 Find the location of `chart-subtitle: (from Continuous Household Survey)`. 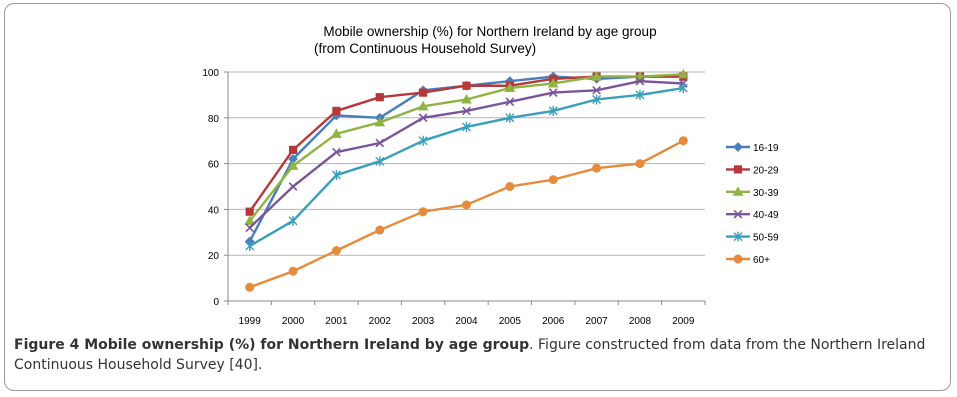

chart-subtitle: (from Continuous Household Survey) is located at coordinates (425, 48).